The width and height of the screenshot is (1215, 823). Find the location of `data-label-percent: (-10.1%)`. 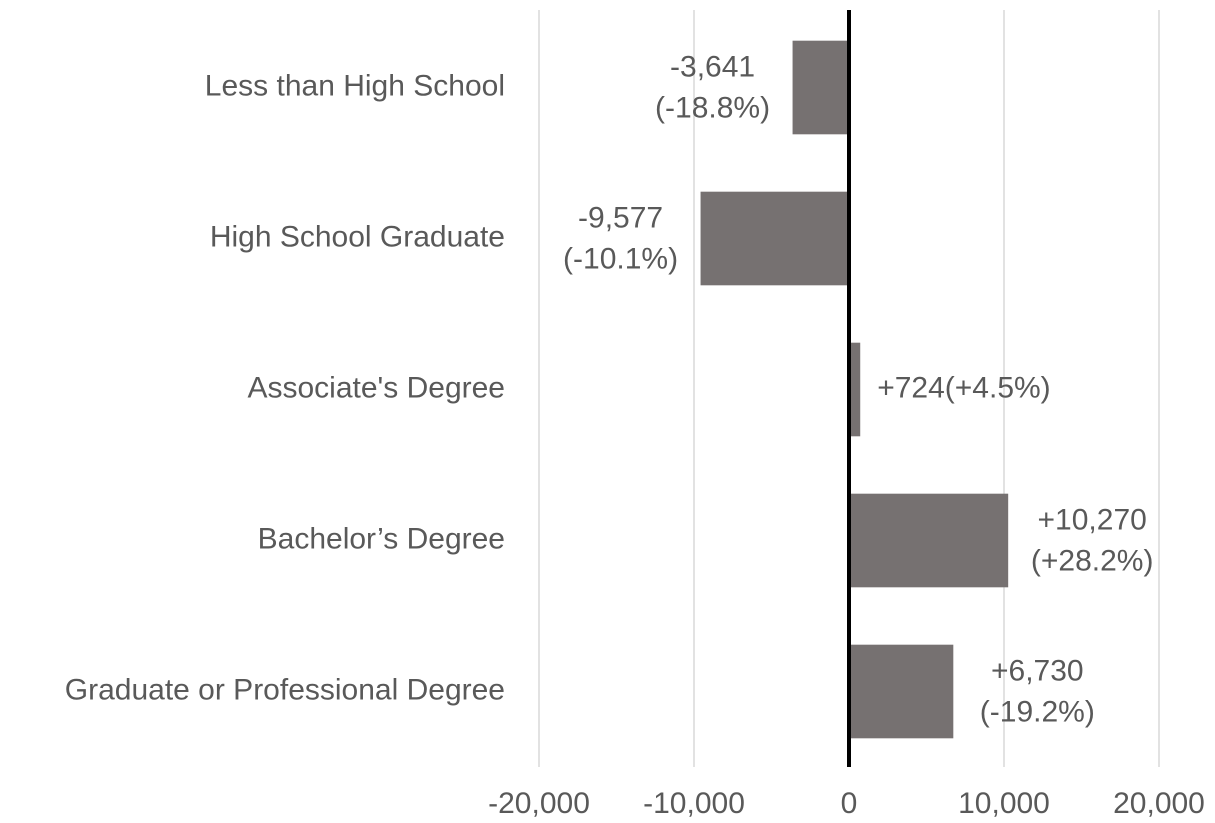

data-label-percent: (-10.1%) is located at coordinates (620, 258).